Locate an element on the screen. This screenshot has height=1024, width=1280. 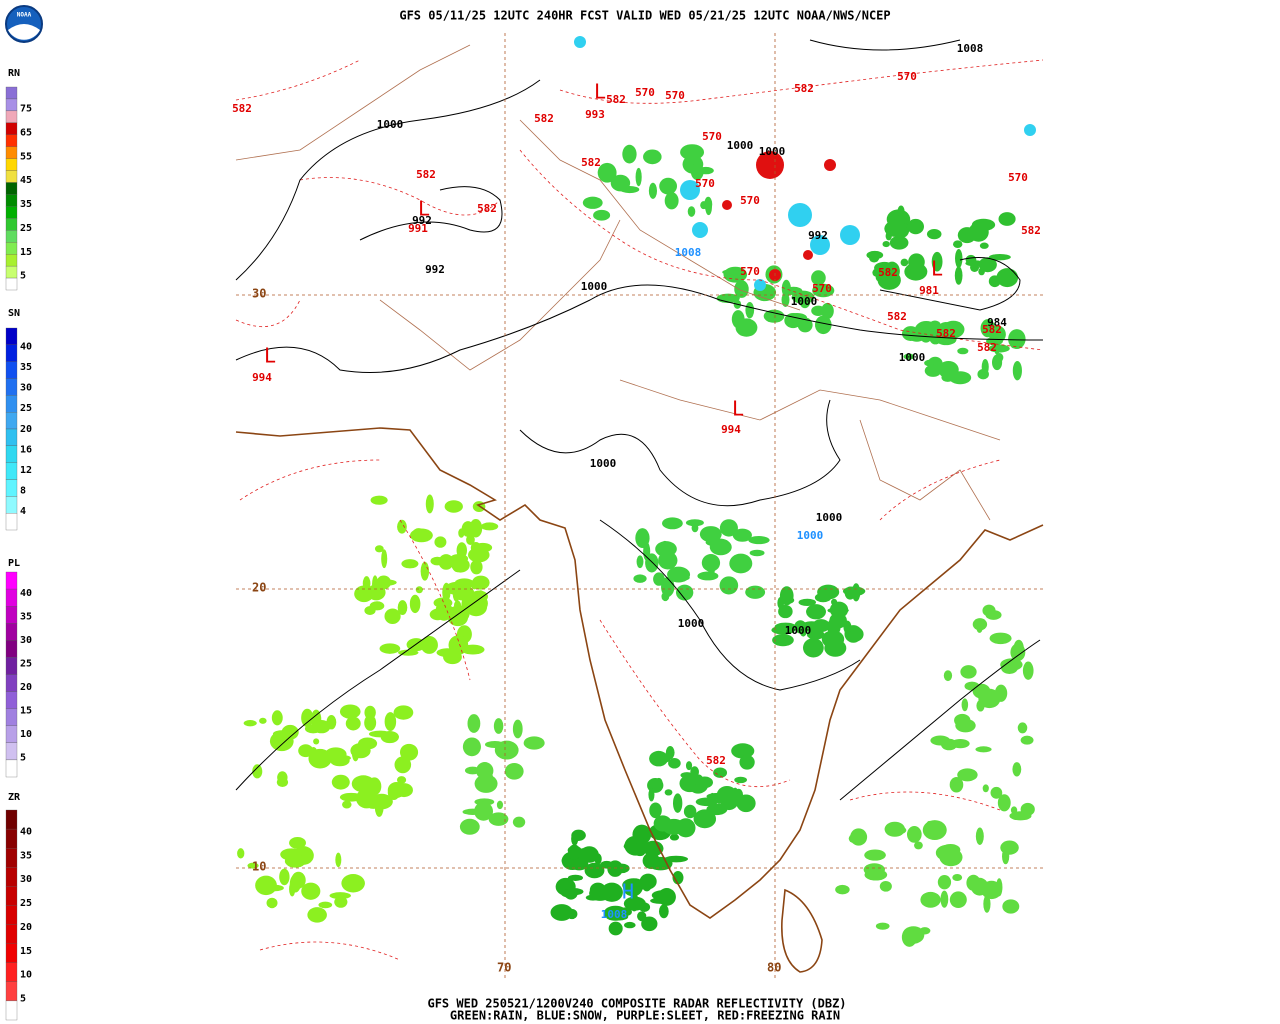
legend-title: ZR is located at coordinates (14, 797).